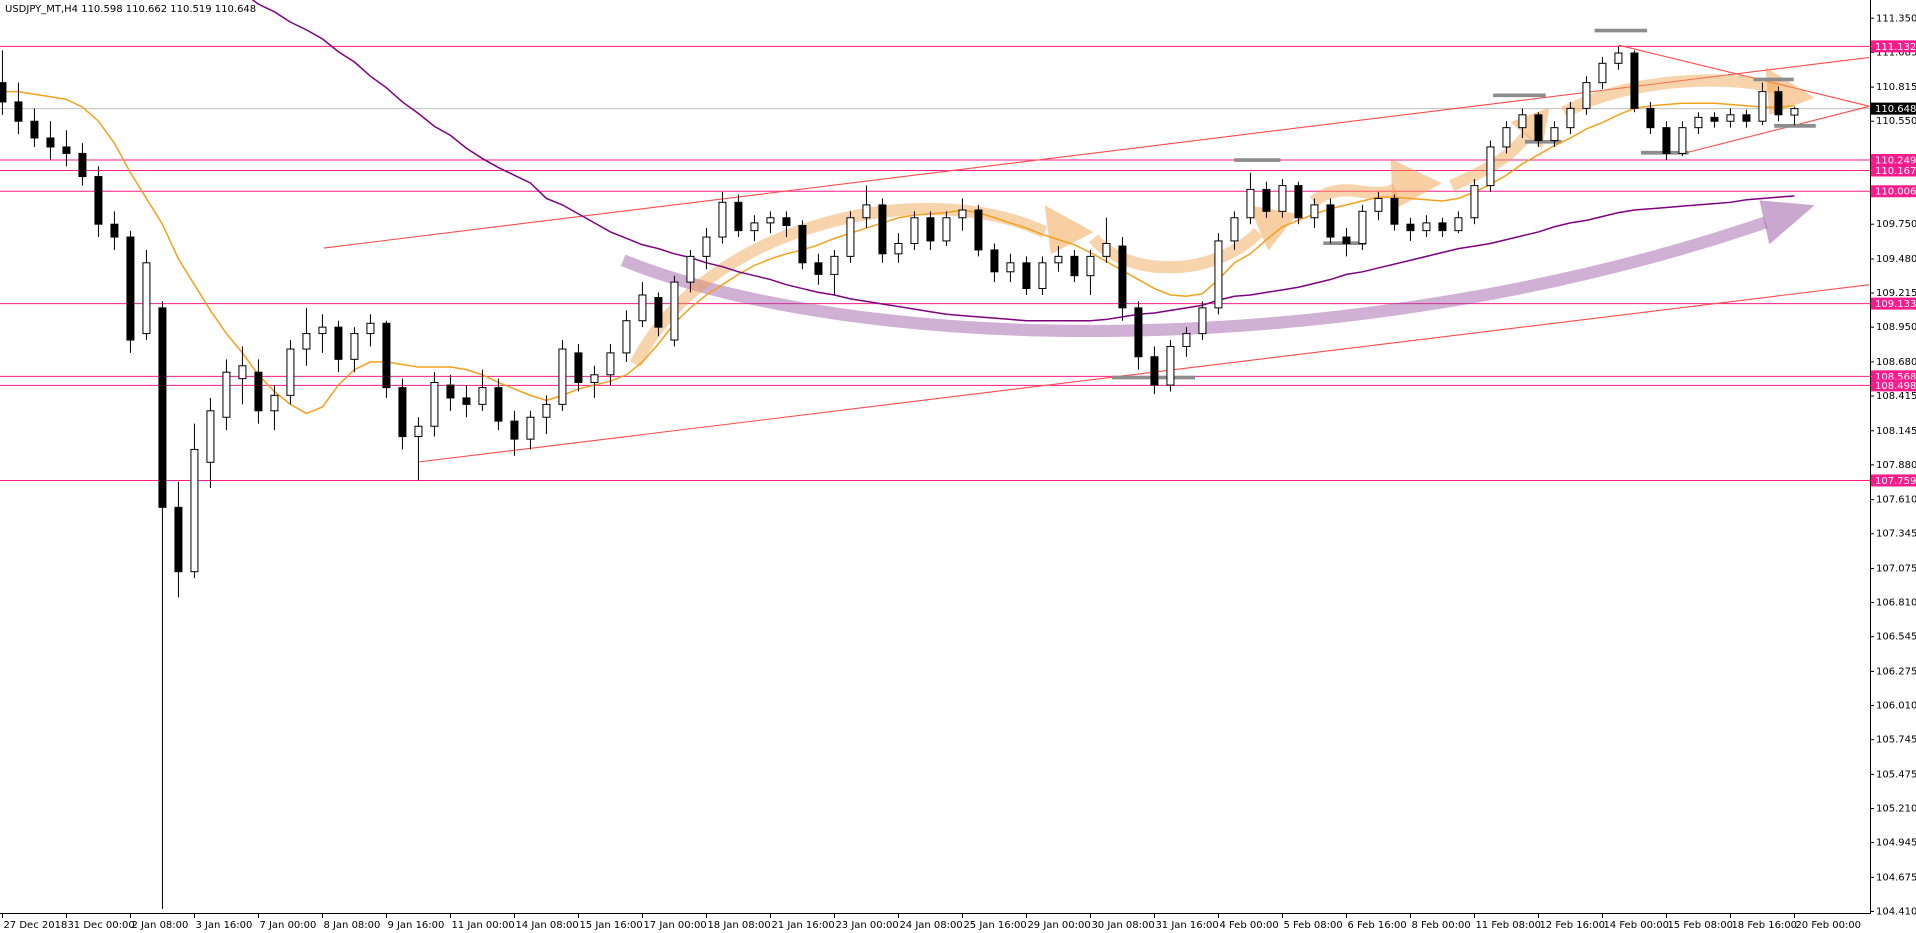 This screenshot has height=933, width=1916. I want to click on y-tick-label: 109.215, so click(1896, 293).